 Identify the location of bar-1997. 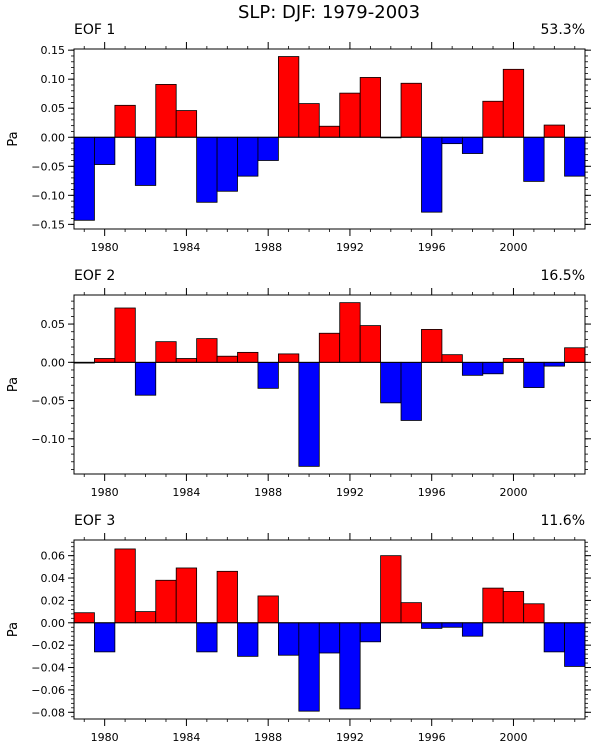
(452, 358).